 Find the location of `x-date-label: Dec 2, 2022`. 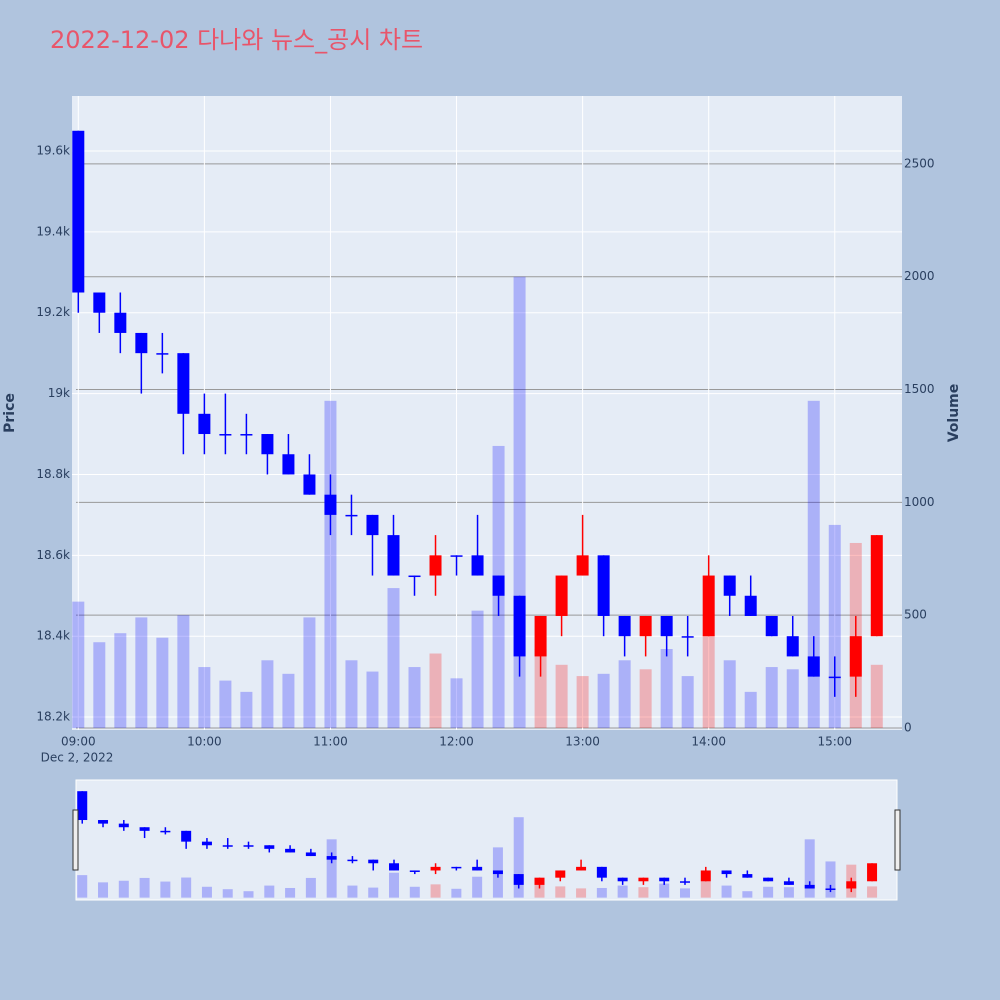

x-date-label: Dec 2, 2022 is located at coordinates (77, 758).